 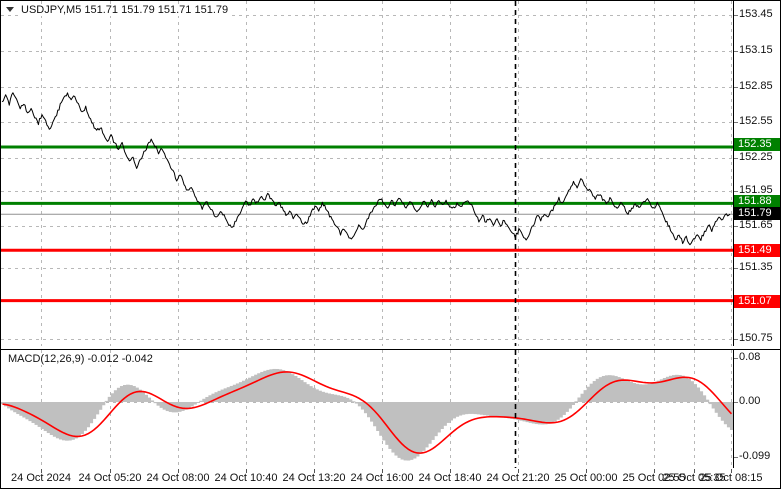 I want to click on time-tick-label: 25 Oct 02:55, so click(x=654, y=478).